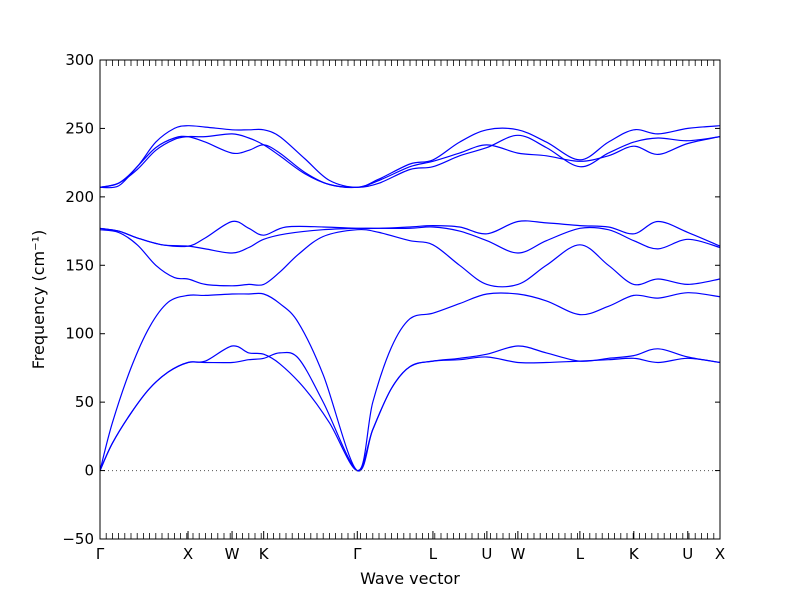 The image size is (800, 600). Describe the element at coordinates (79, 197) in the screenshot. I see `y-tick-label: 200` at that location.